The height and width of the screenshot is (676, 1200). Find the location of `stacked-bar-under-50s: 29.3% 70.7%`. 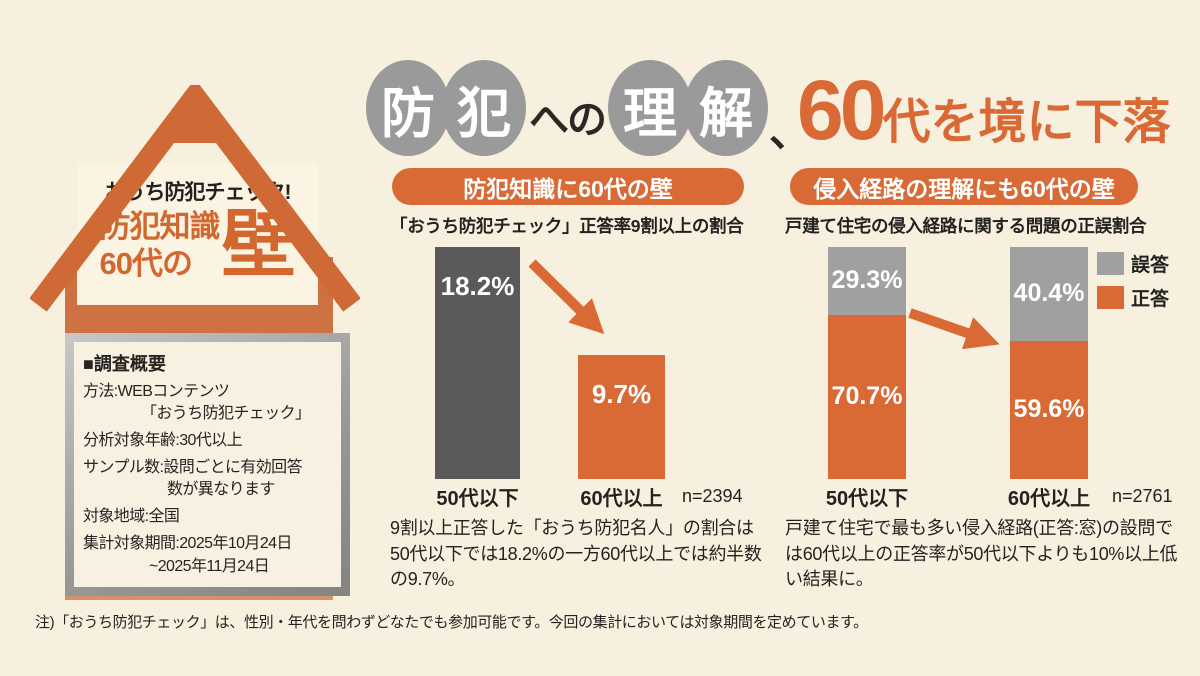

stacked-bar-under-50s: 29.3% 70.7% is located at coordinates (867, 363).